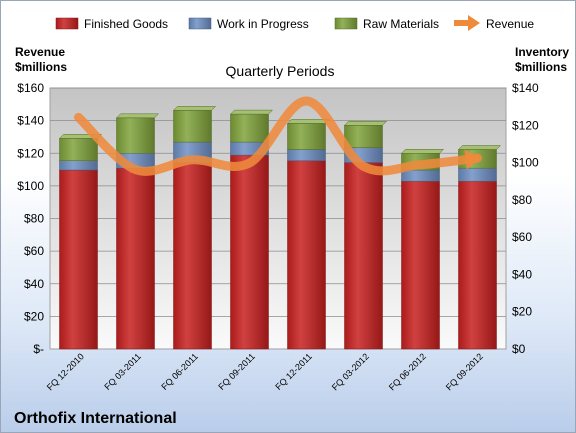 The width and height of the screenshot is (576, 433). Describe the element at coordinates (525, 88) in the screenshot. I see `right-tick-label: $140` at that location.